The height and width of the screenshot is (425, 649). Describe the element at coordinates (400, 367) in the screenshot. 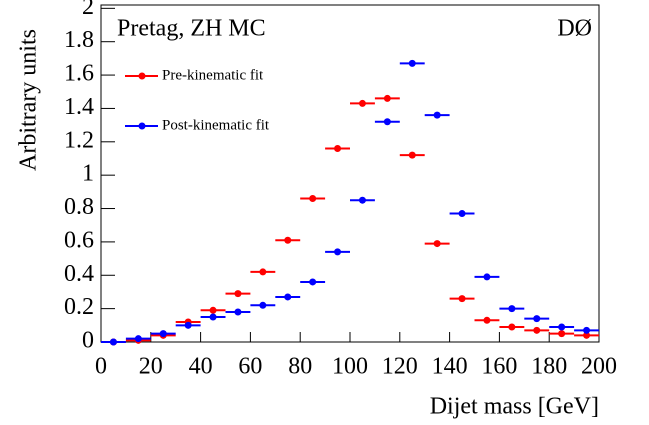

I see `x-tick-label: 120` at that location.